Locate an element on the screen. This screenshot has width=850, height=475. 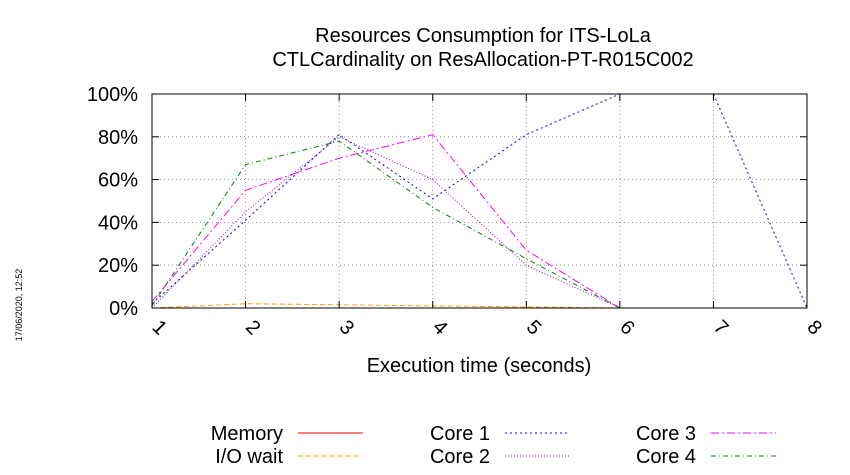
y-tick-label: 100% is located at coordinates (112, 95).